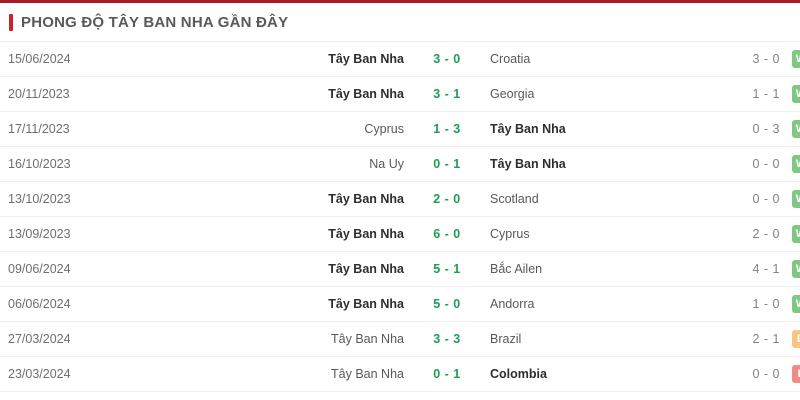  What do you see at coordinates (766, 59) in the screenshot?
I see `half-time-score: 3 - 0` at bounding box center [766, 59].